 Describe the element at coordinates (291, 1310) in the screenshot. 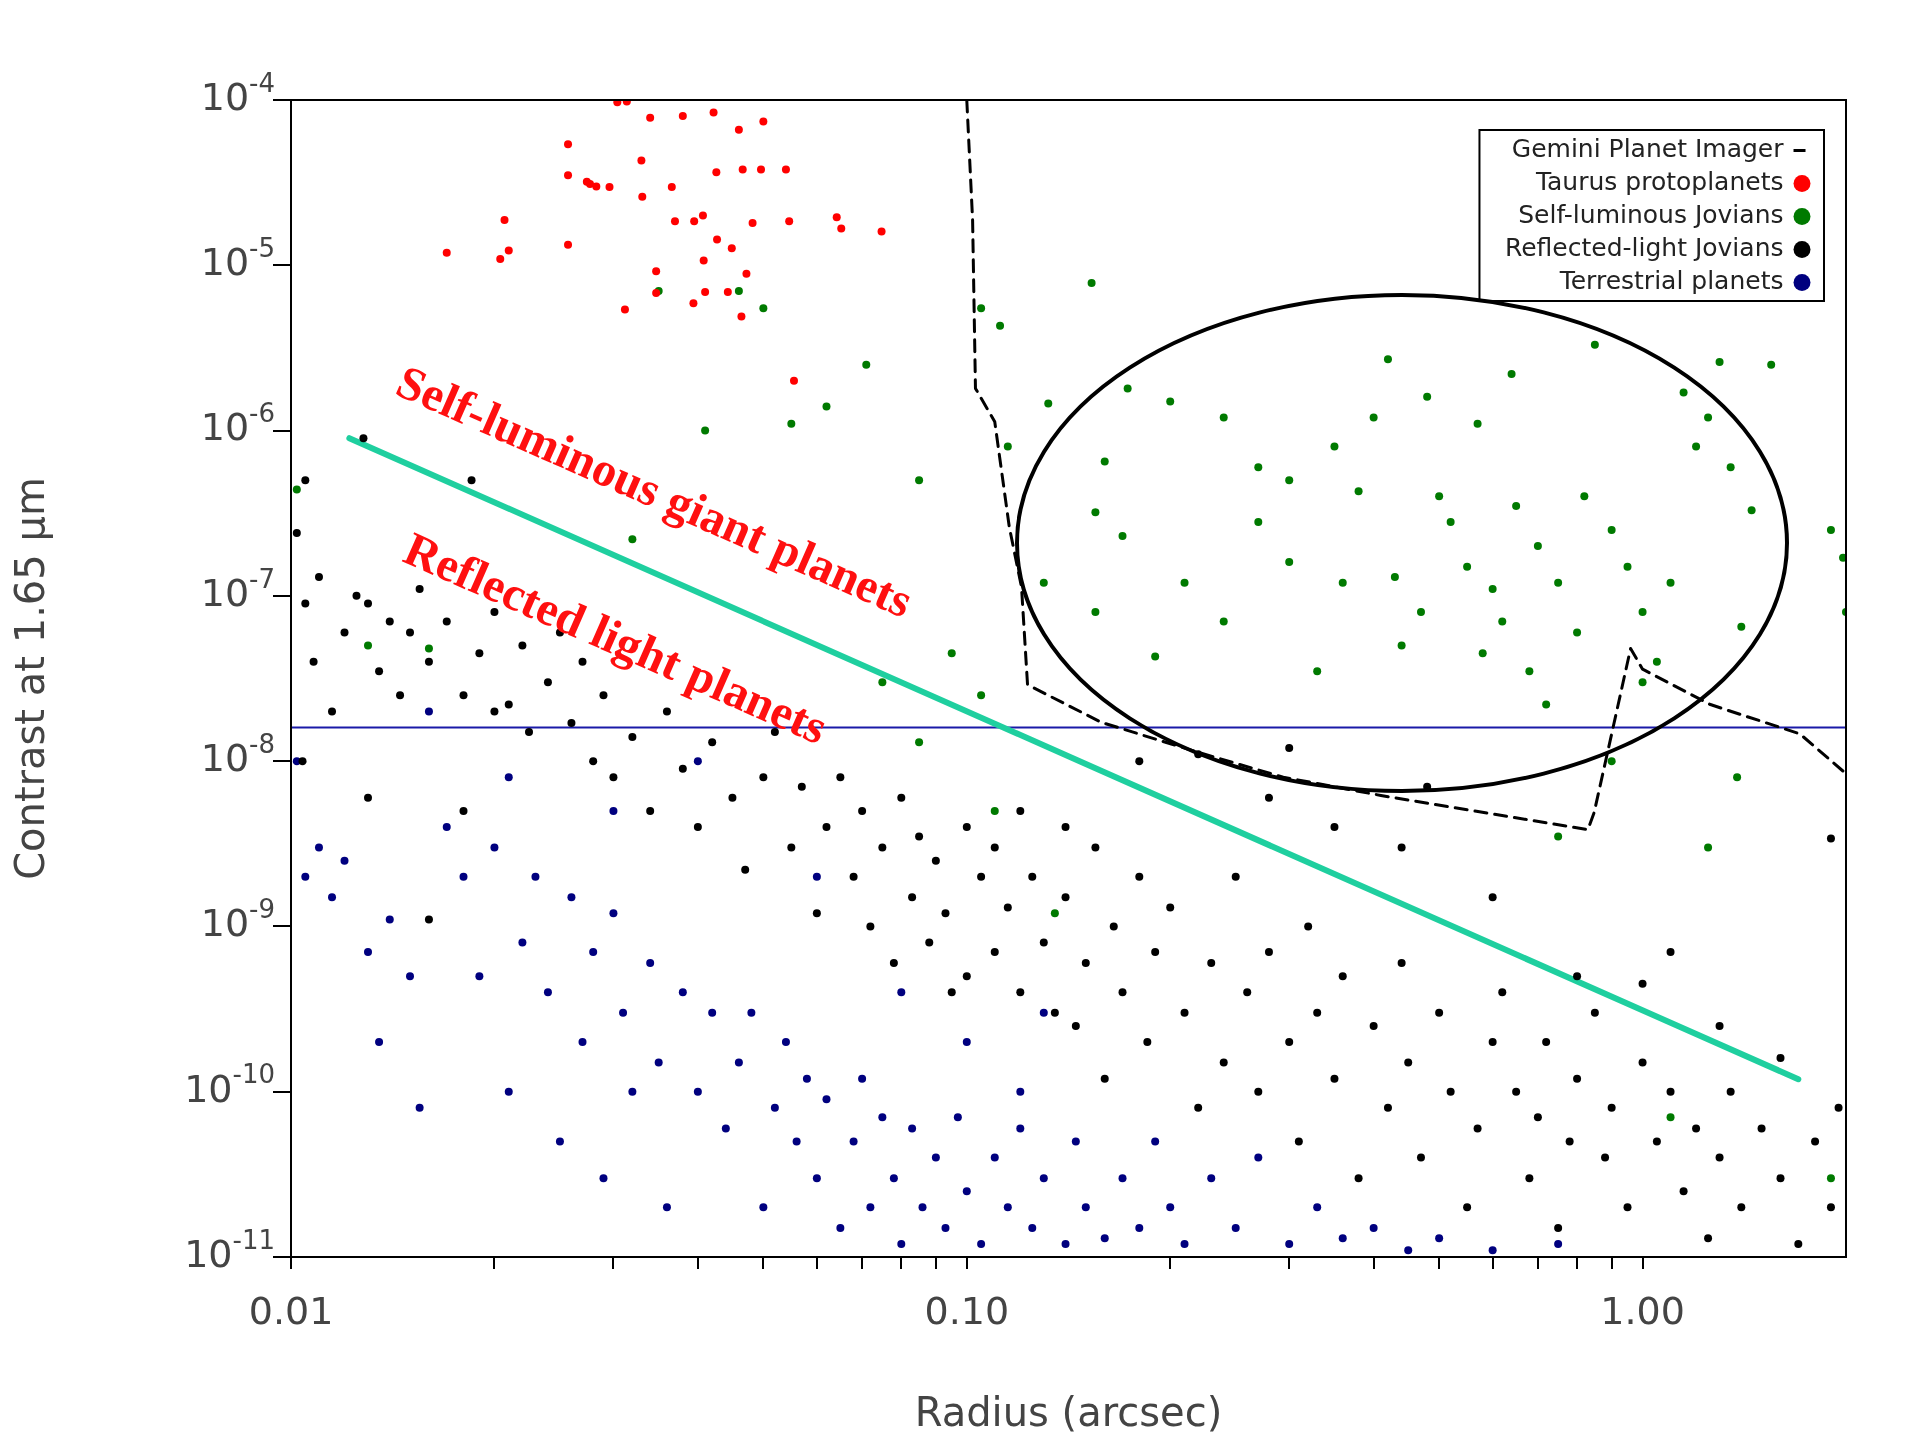

I see `x-tick-label: 0.01` at that location.